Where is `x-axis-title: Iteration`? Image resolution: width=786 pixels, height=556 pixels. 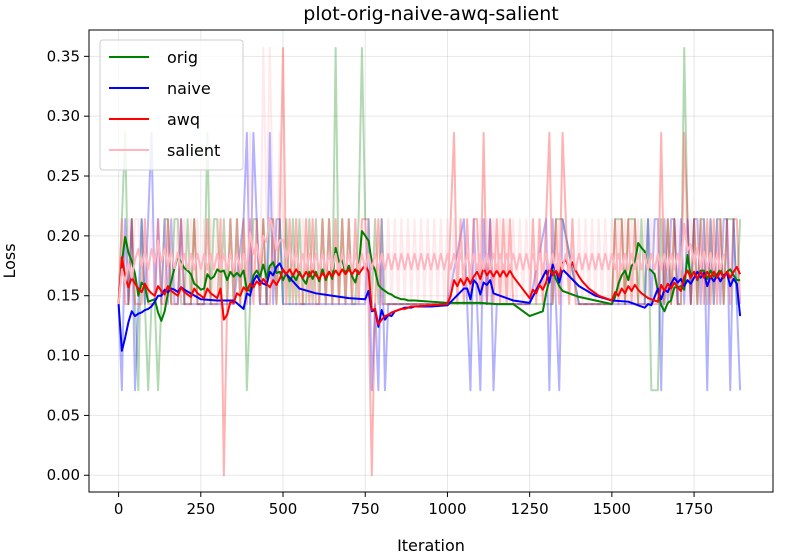 x-axis-title: Iteration is located at coordinates (431, 545).